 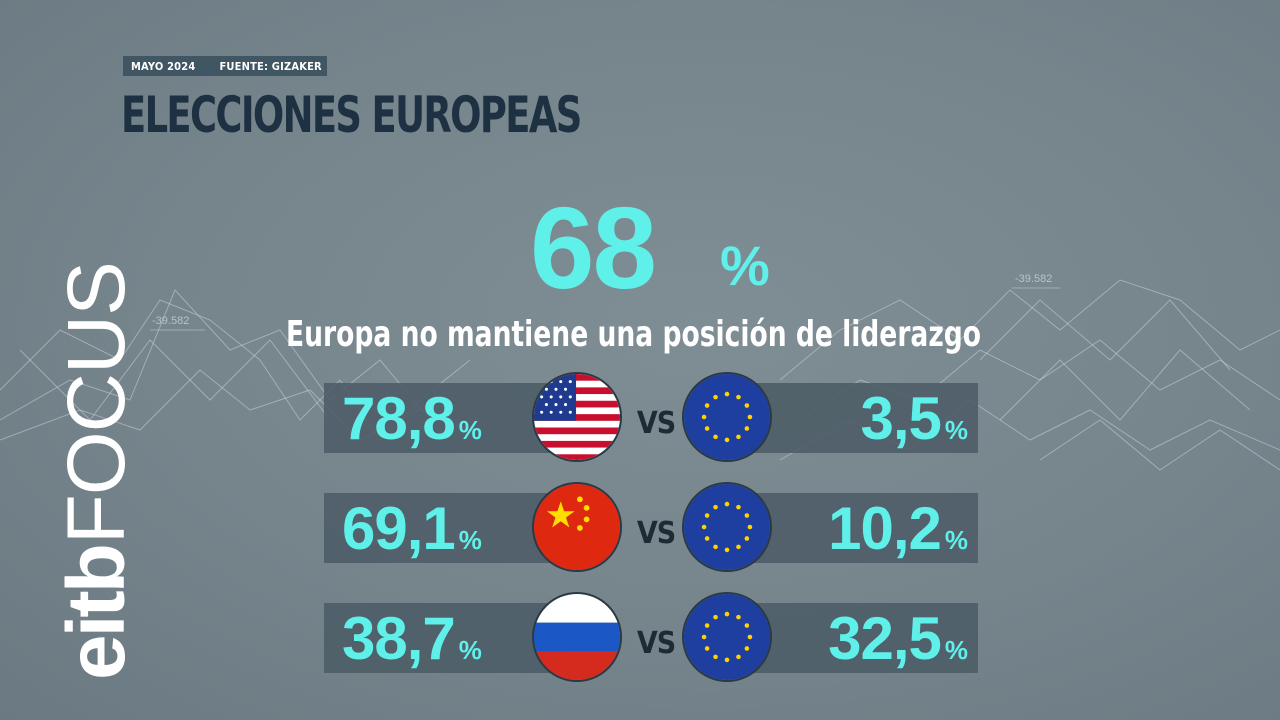 What do you see at coordinates (96, 403) in the screenshot?
I see `brand-focus: FOCUS` at bounding box center [96, 403].